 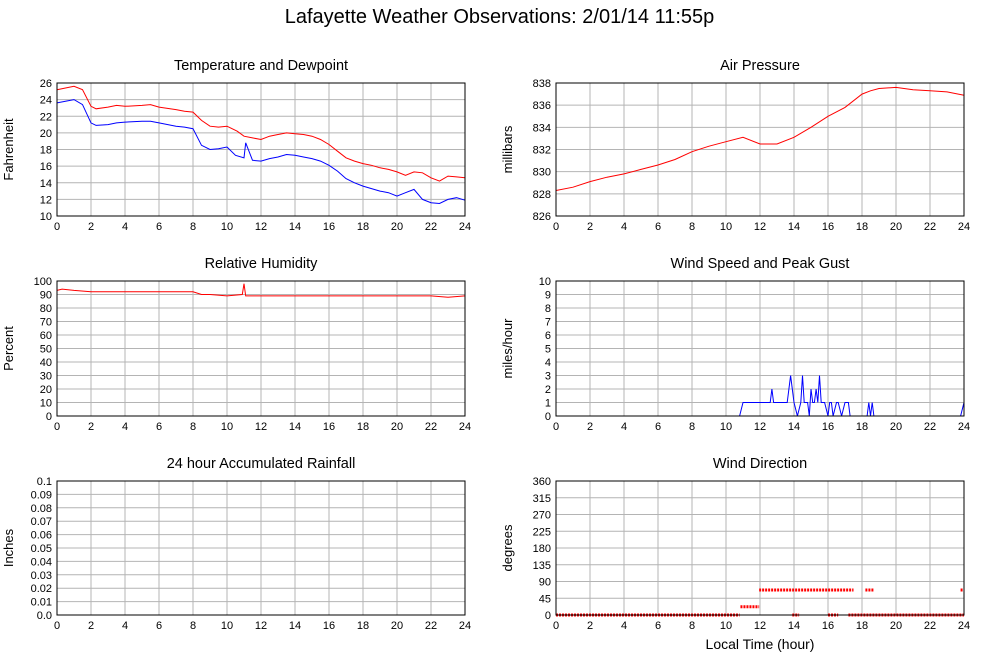 I want to click on y-tick-label: 60, so click(x=46, y=336).